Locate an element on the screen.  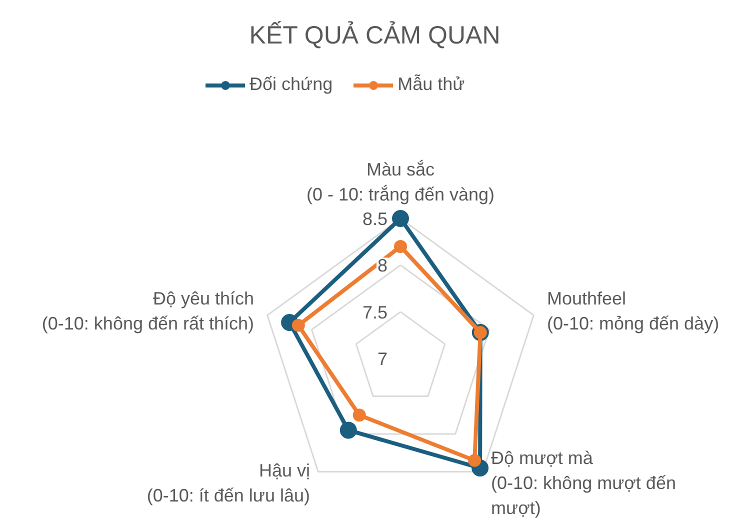
chart-title: KẾT QUẢ CẢM QUAN is located at coordinates (374, 35).